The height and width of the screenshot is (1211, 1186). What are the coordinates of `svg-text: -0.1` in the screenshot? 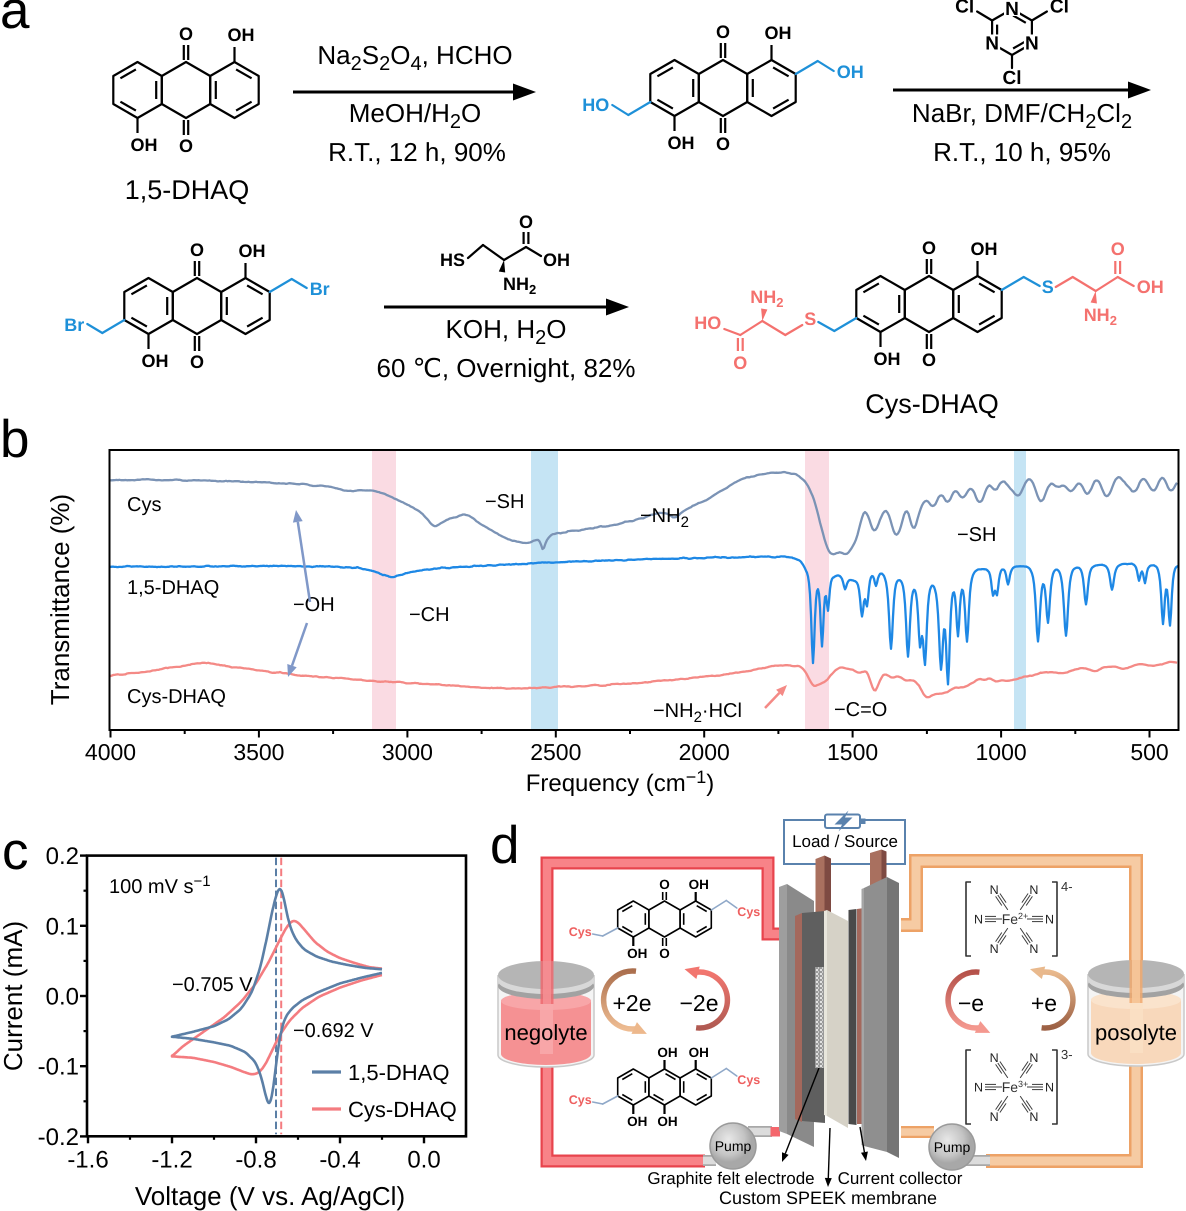 It's located at (58, 1067).